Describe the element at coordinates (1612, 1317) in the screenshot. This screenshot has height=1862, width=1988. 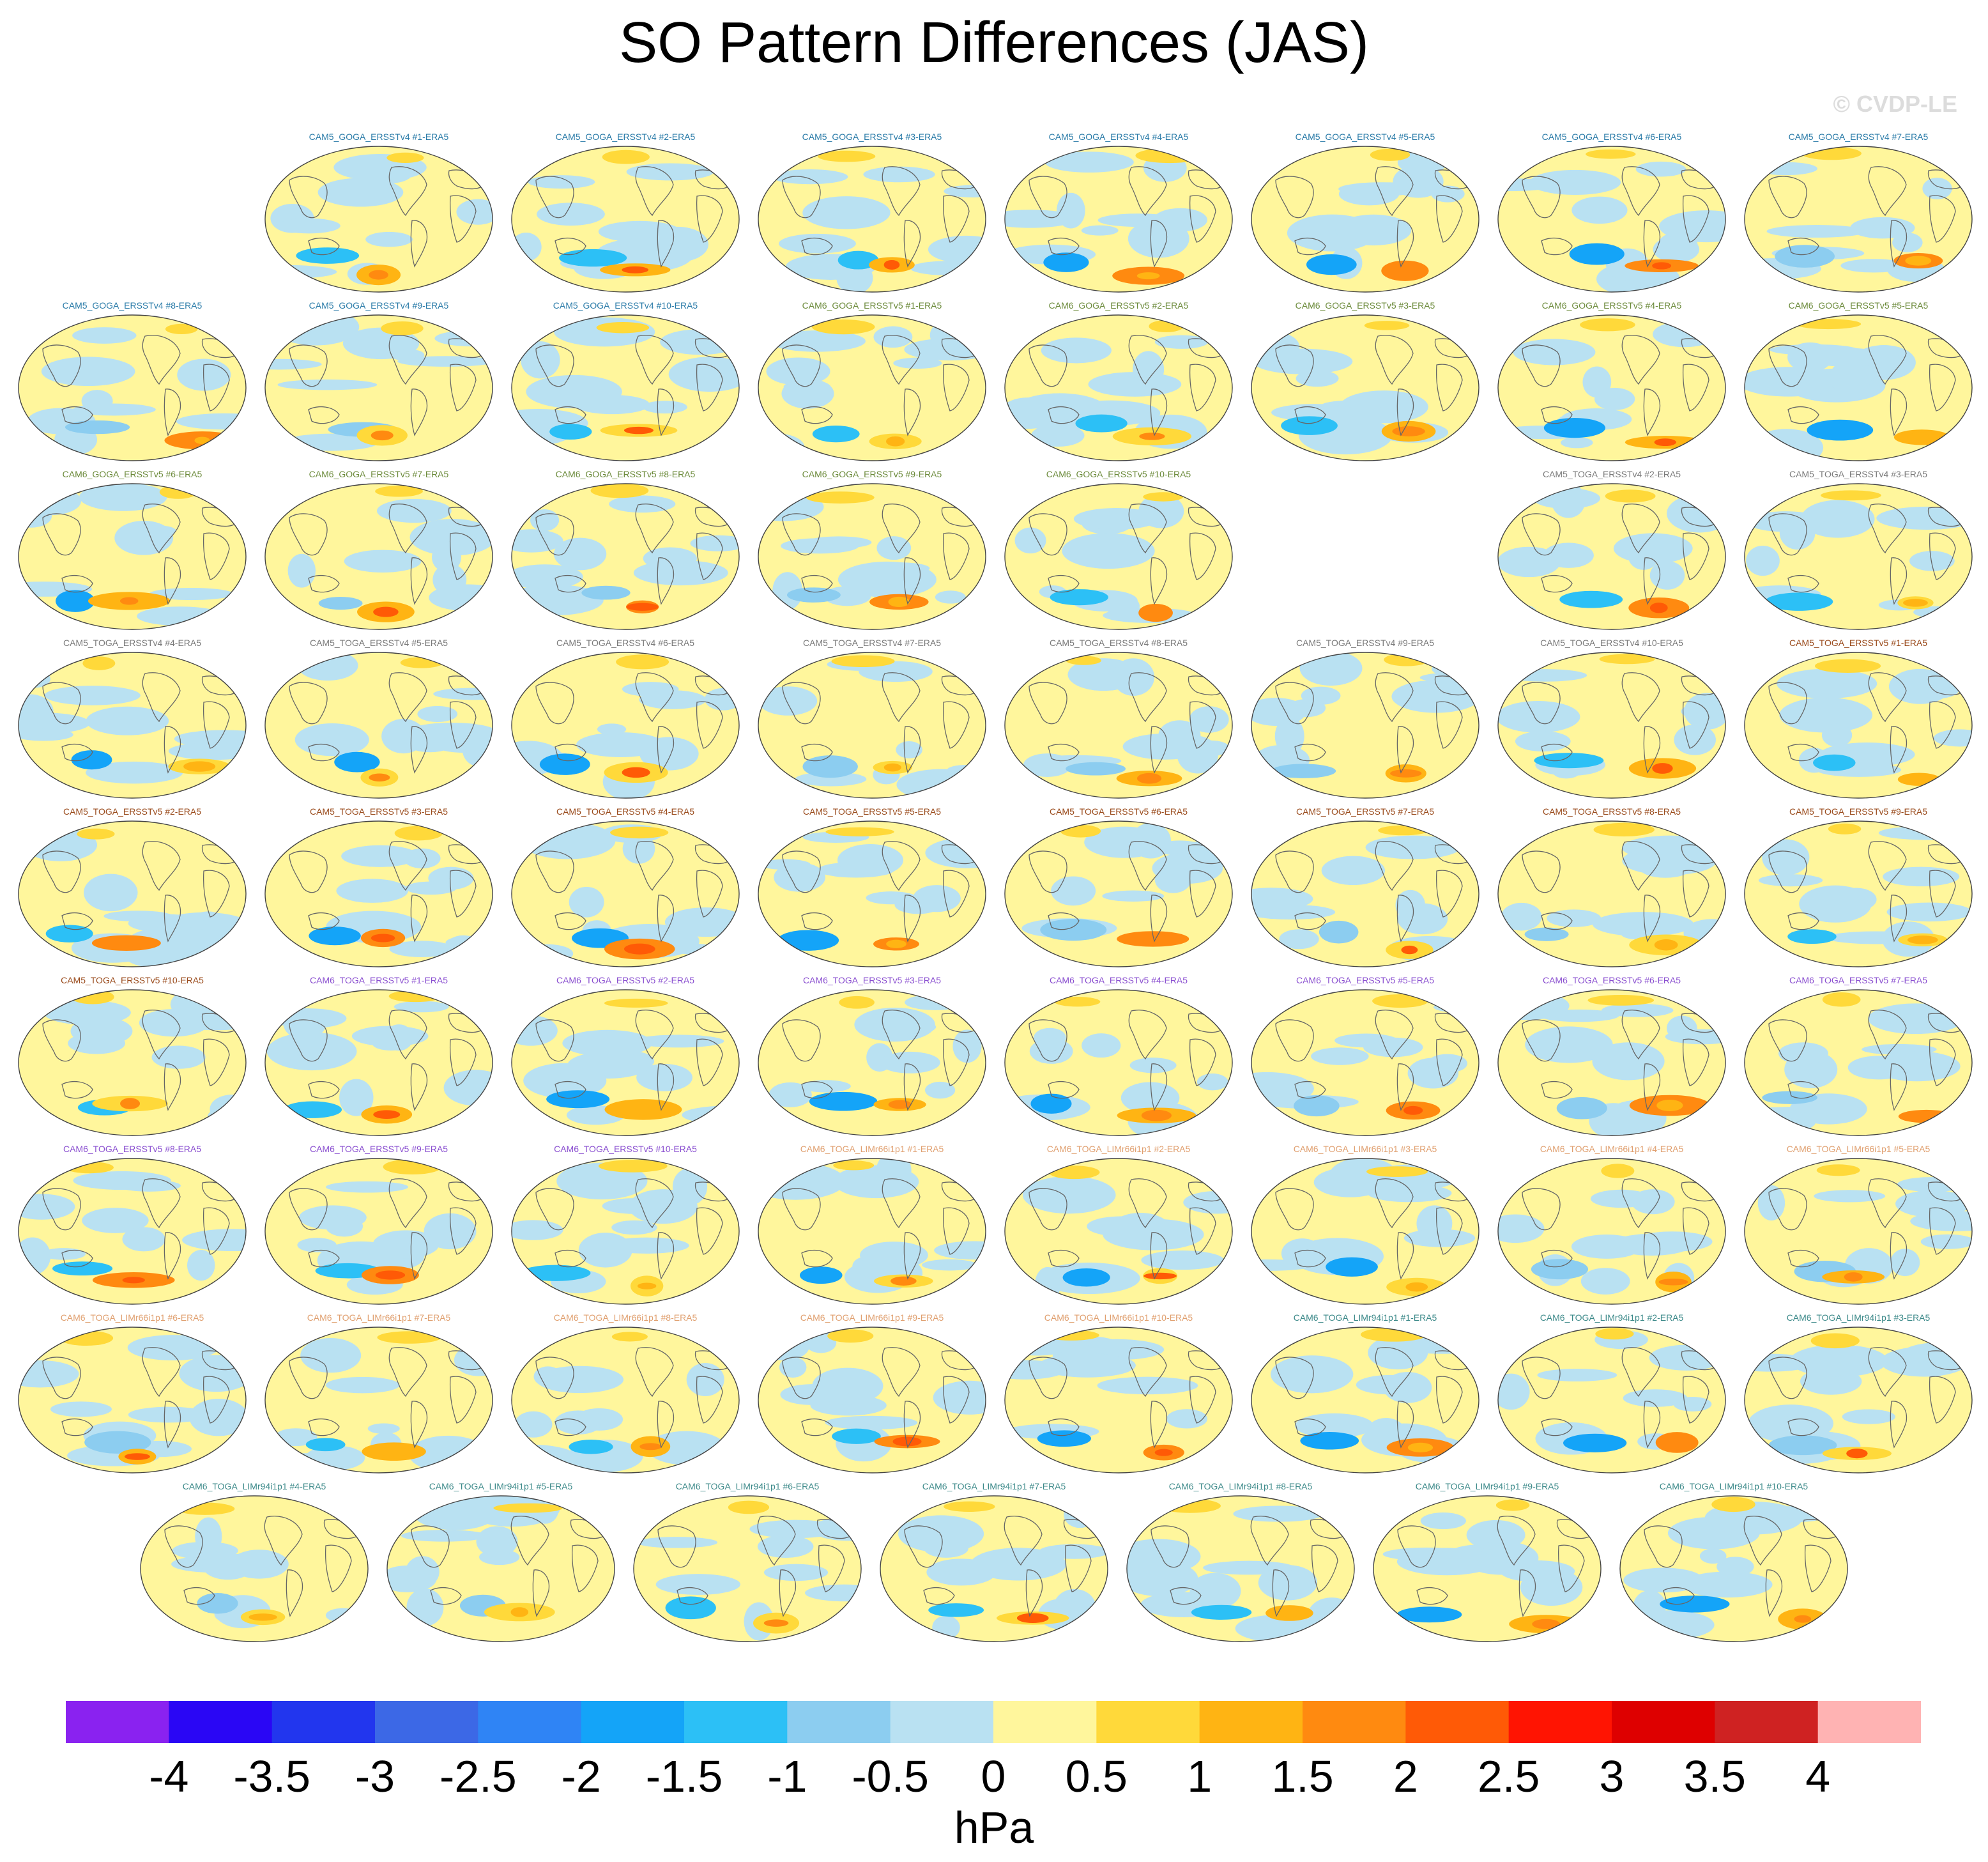
I see `map-panel-label: CAM6_TOGA_LIMr94i1p1 #2-ERA5` at that location.